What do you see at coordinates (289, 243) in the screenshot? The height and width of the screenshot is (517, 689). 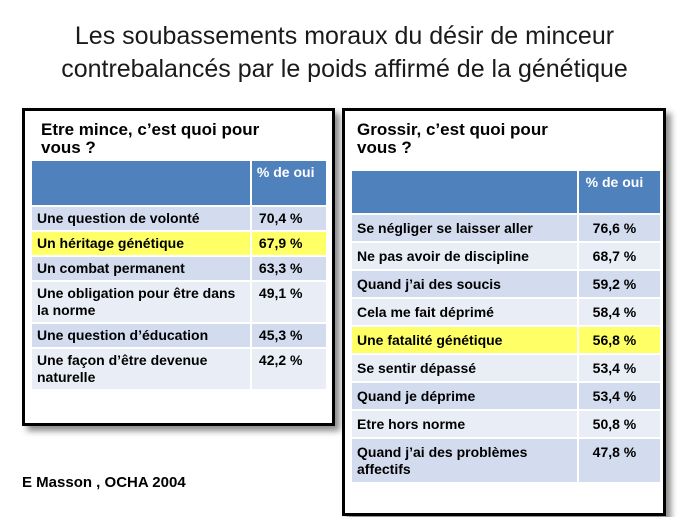 I see `row-percent-cell: 67,9 %` at bounding box center [289, 243].